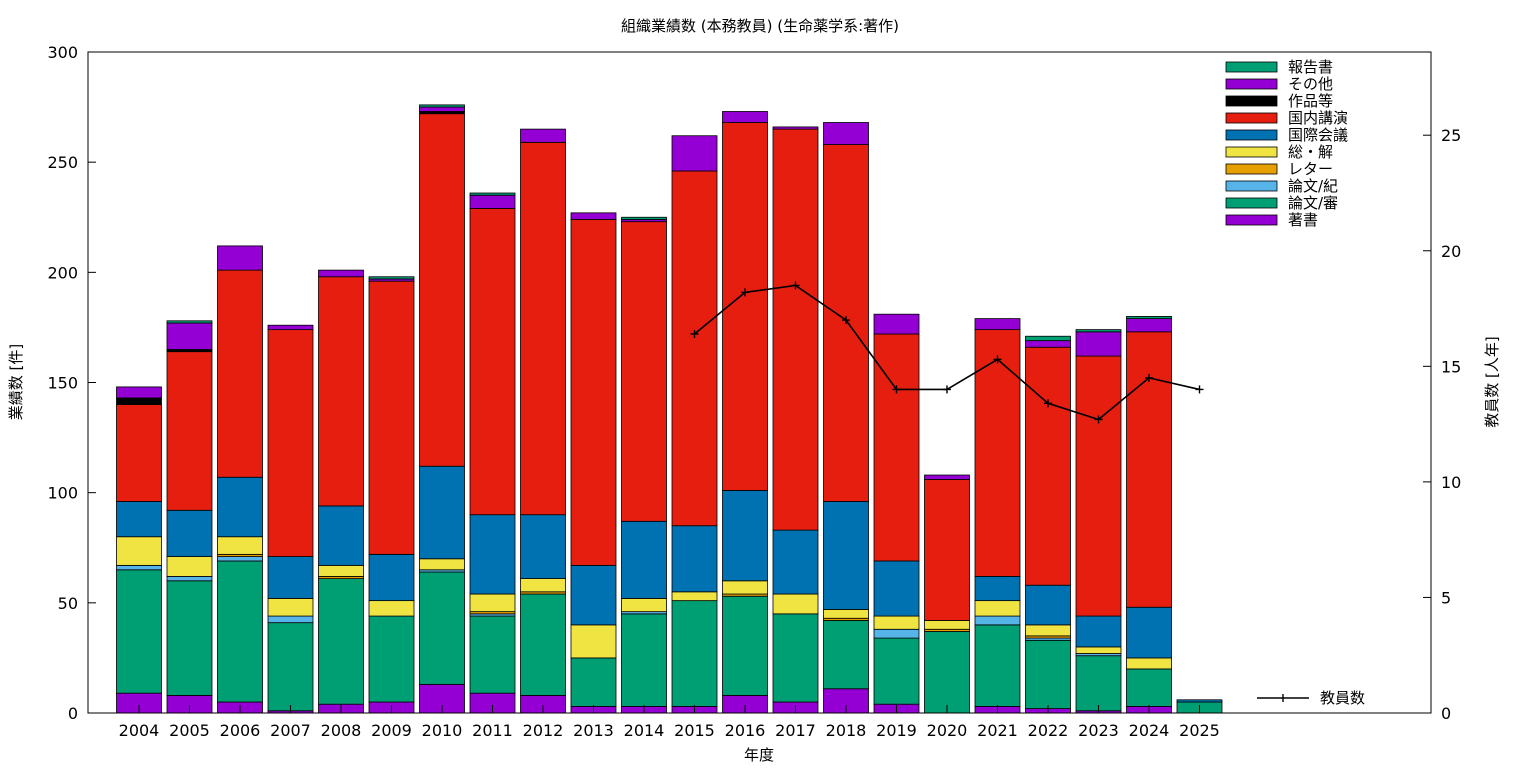  Describe the element at coordinates (1318, 118) in the screenshot. I see `legend-label-国内講演: 国内講演` at that location.